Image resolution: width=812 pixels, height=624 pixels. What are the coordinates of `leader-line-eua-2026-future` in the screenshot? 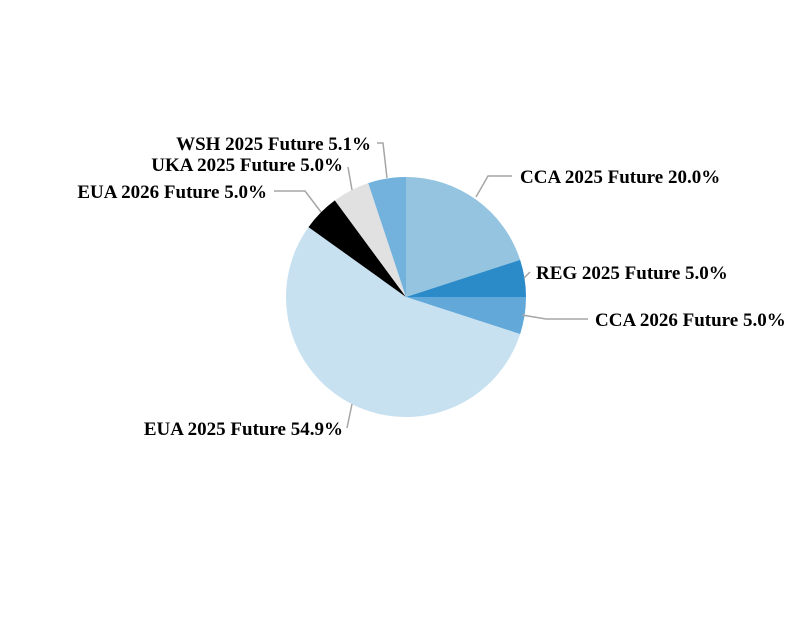 It's located at (298, 201).